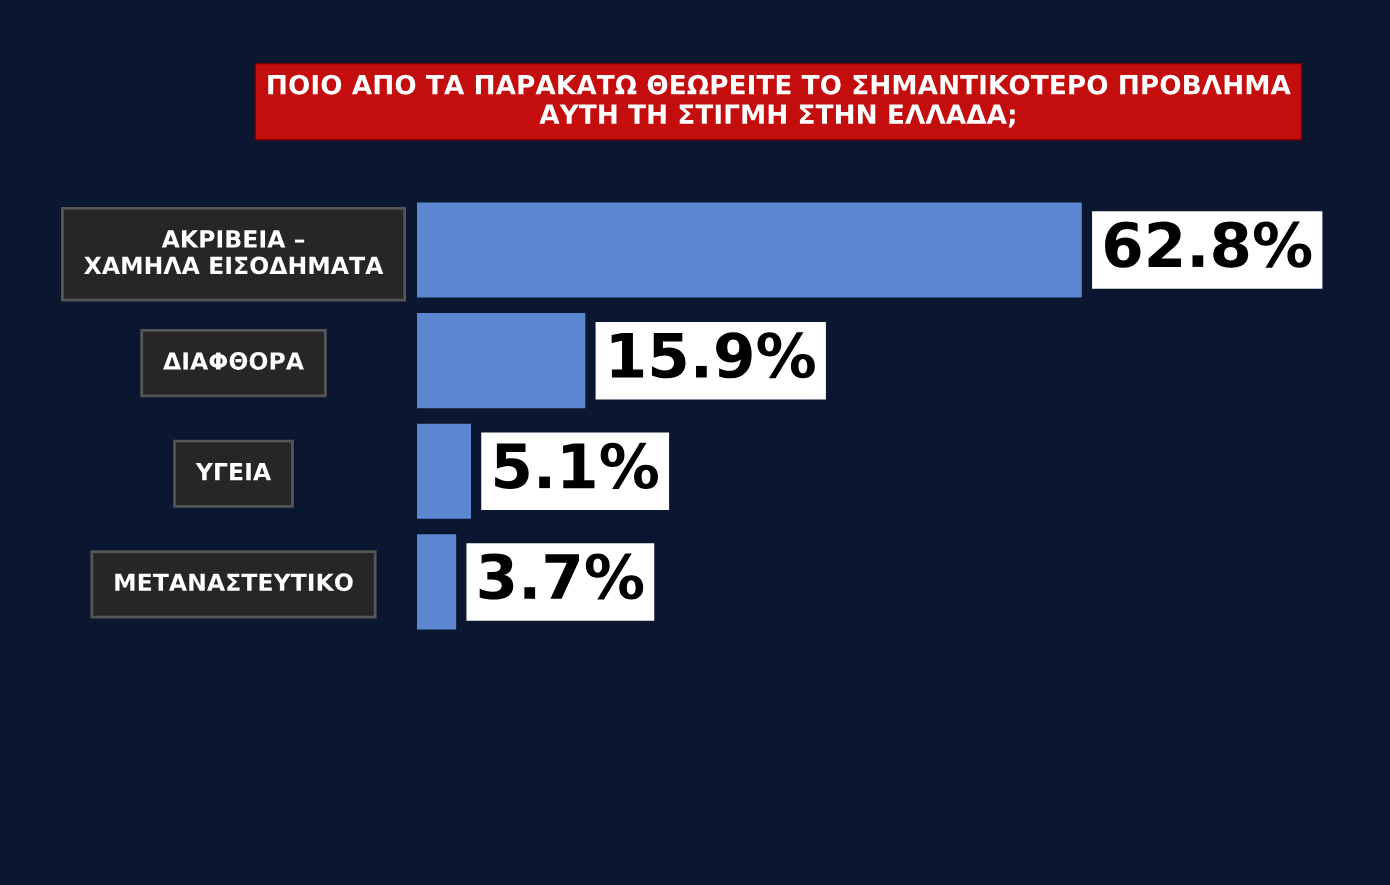 This screenshot has width=1390, height=885. Describe the element at coordinates (561, 576) in the screenshot. I see `data-label: 3.7%` at that location.